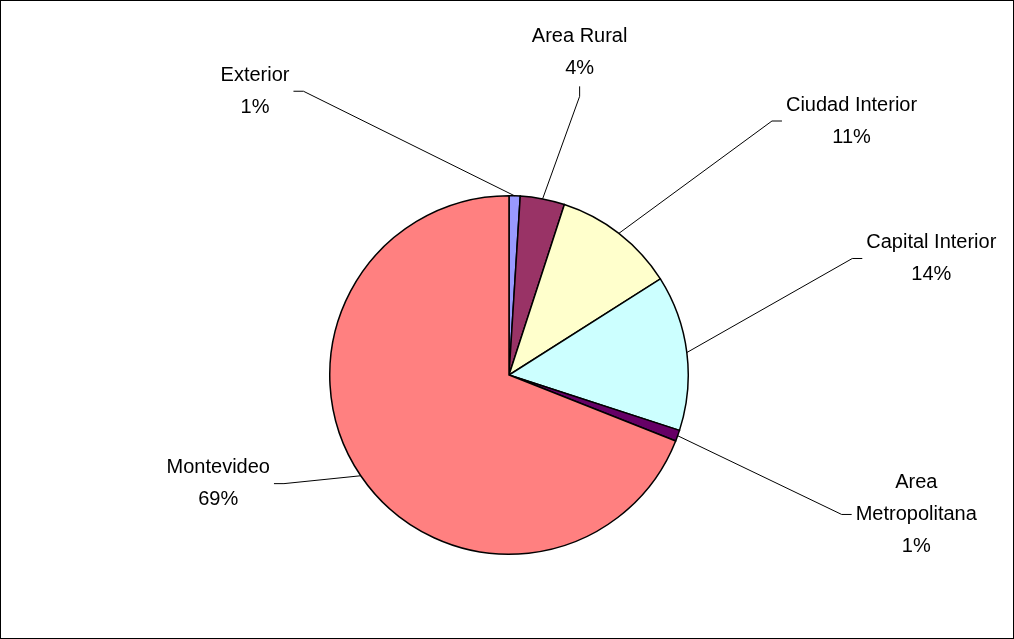 This screenshot has height=639, width=1014. Describe the element at coordinates (580, 66) in the screenshot. I see `data-label: 4%` at that location.